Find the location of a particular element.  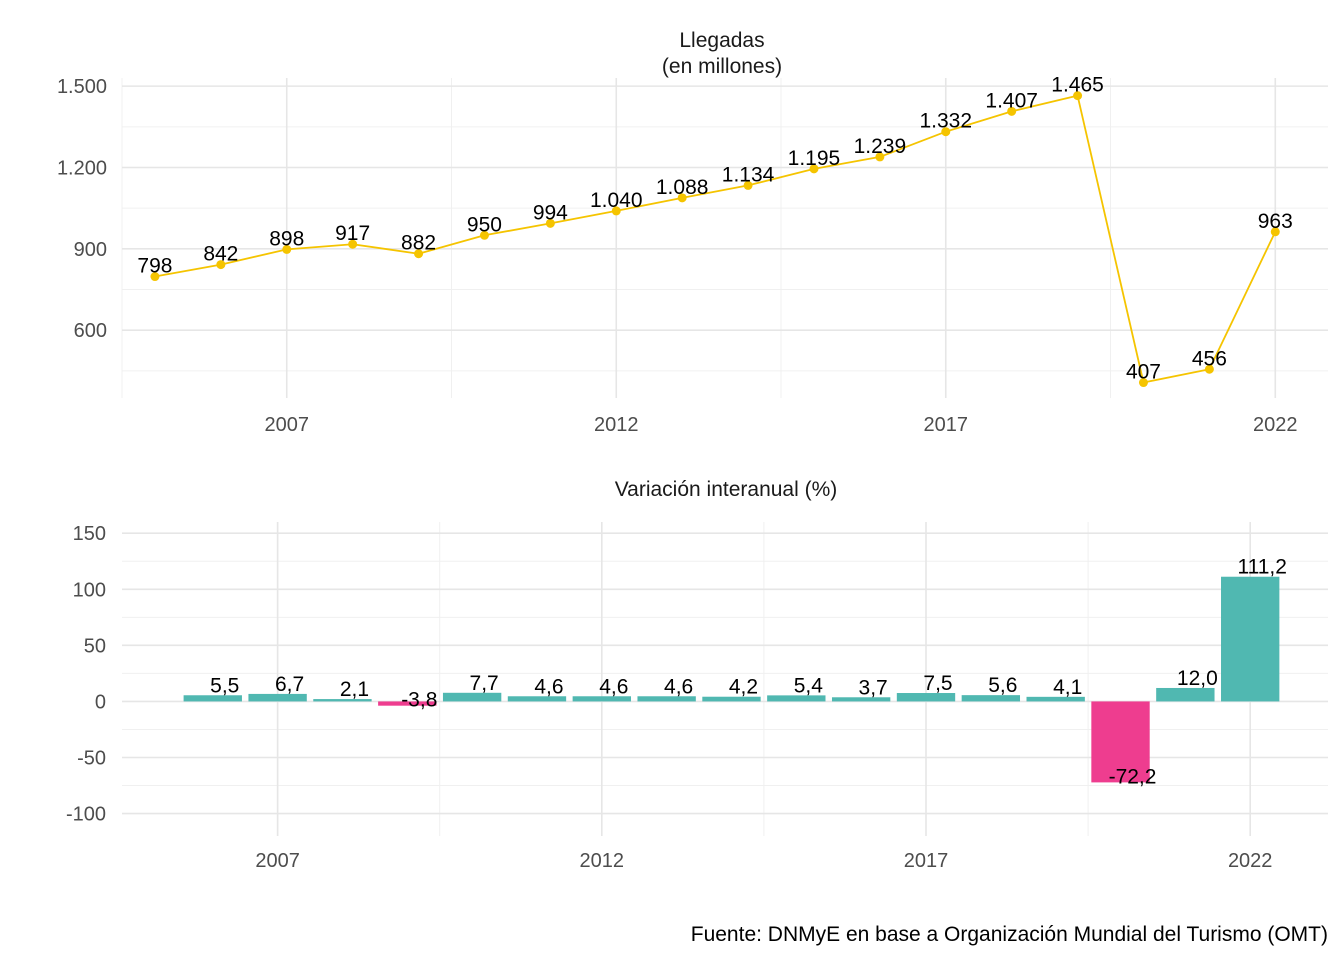

arrivals-title-line2: (en millones) is located at coordinates (722, 66).